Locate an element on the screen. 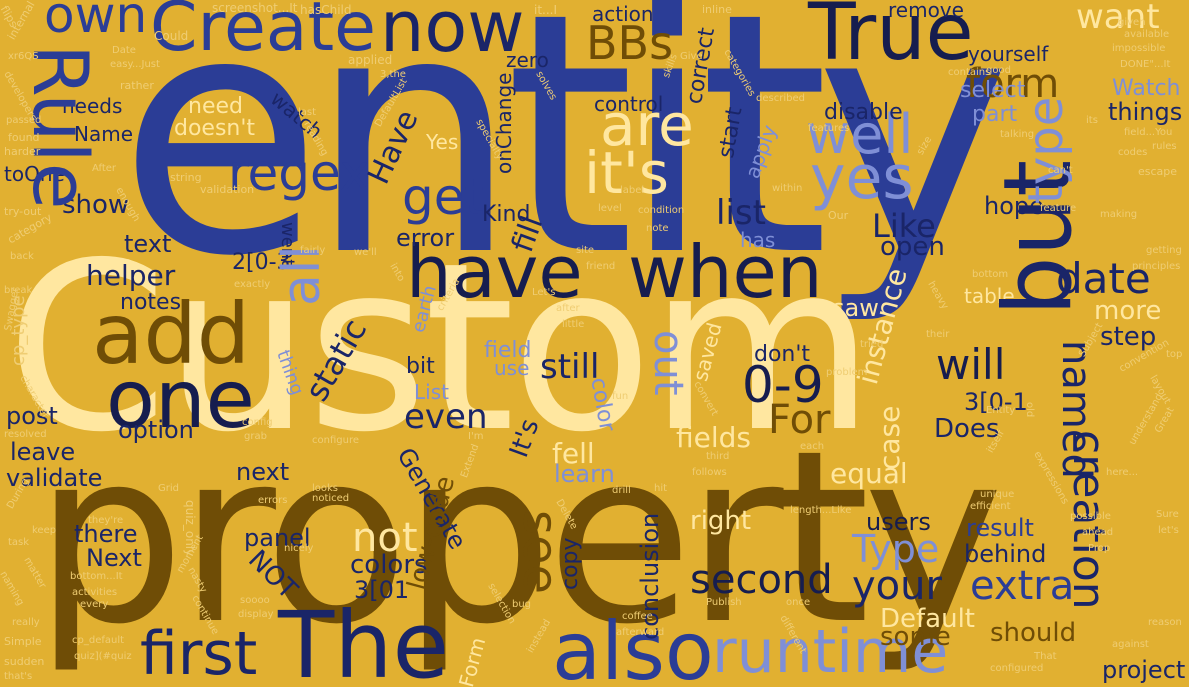  word-add: add is located at coordinates (171, 334).